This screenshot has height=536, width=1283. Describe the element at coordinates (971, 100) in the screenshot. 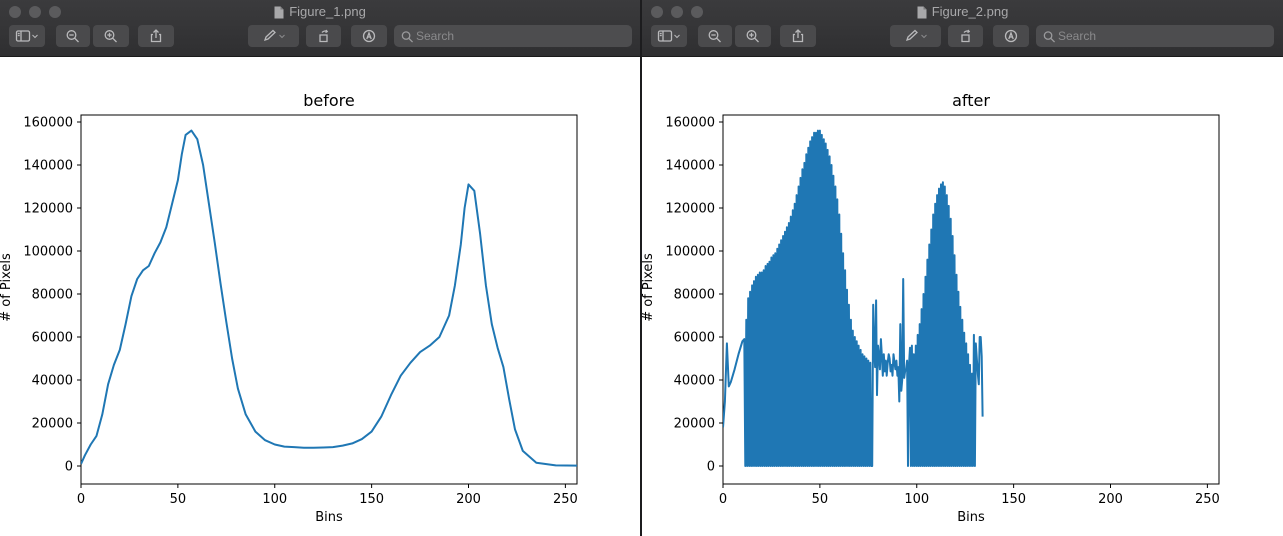

I see `chart-title: after` at that location.